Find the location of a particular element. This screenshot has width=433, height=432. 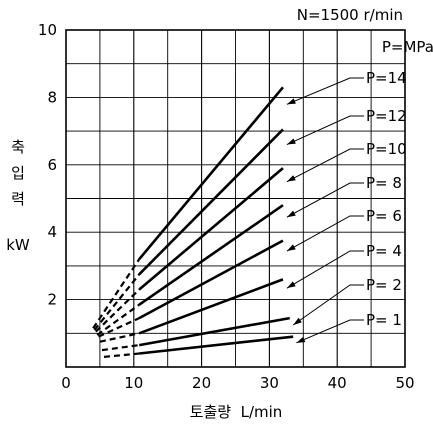

series-label: P= 4 is located at coordinates (384, 251).